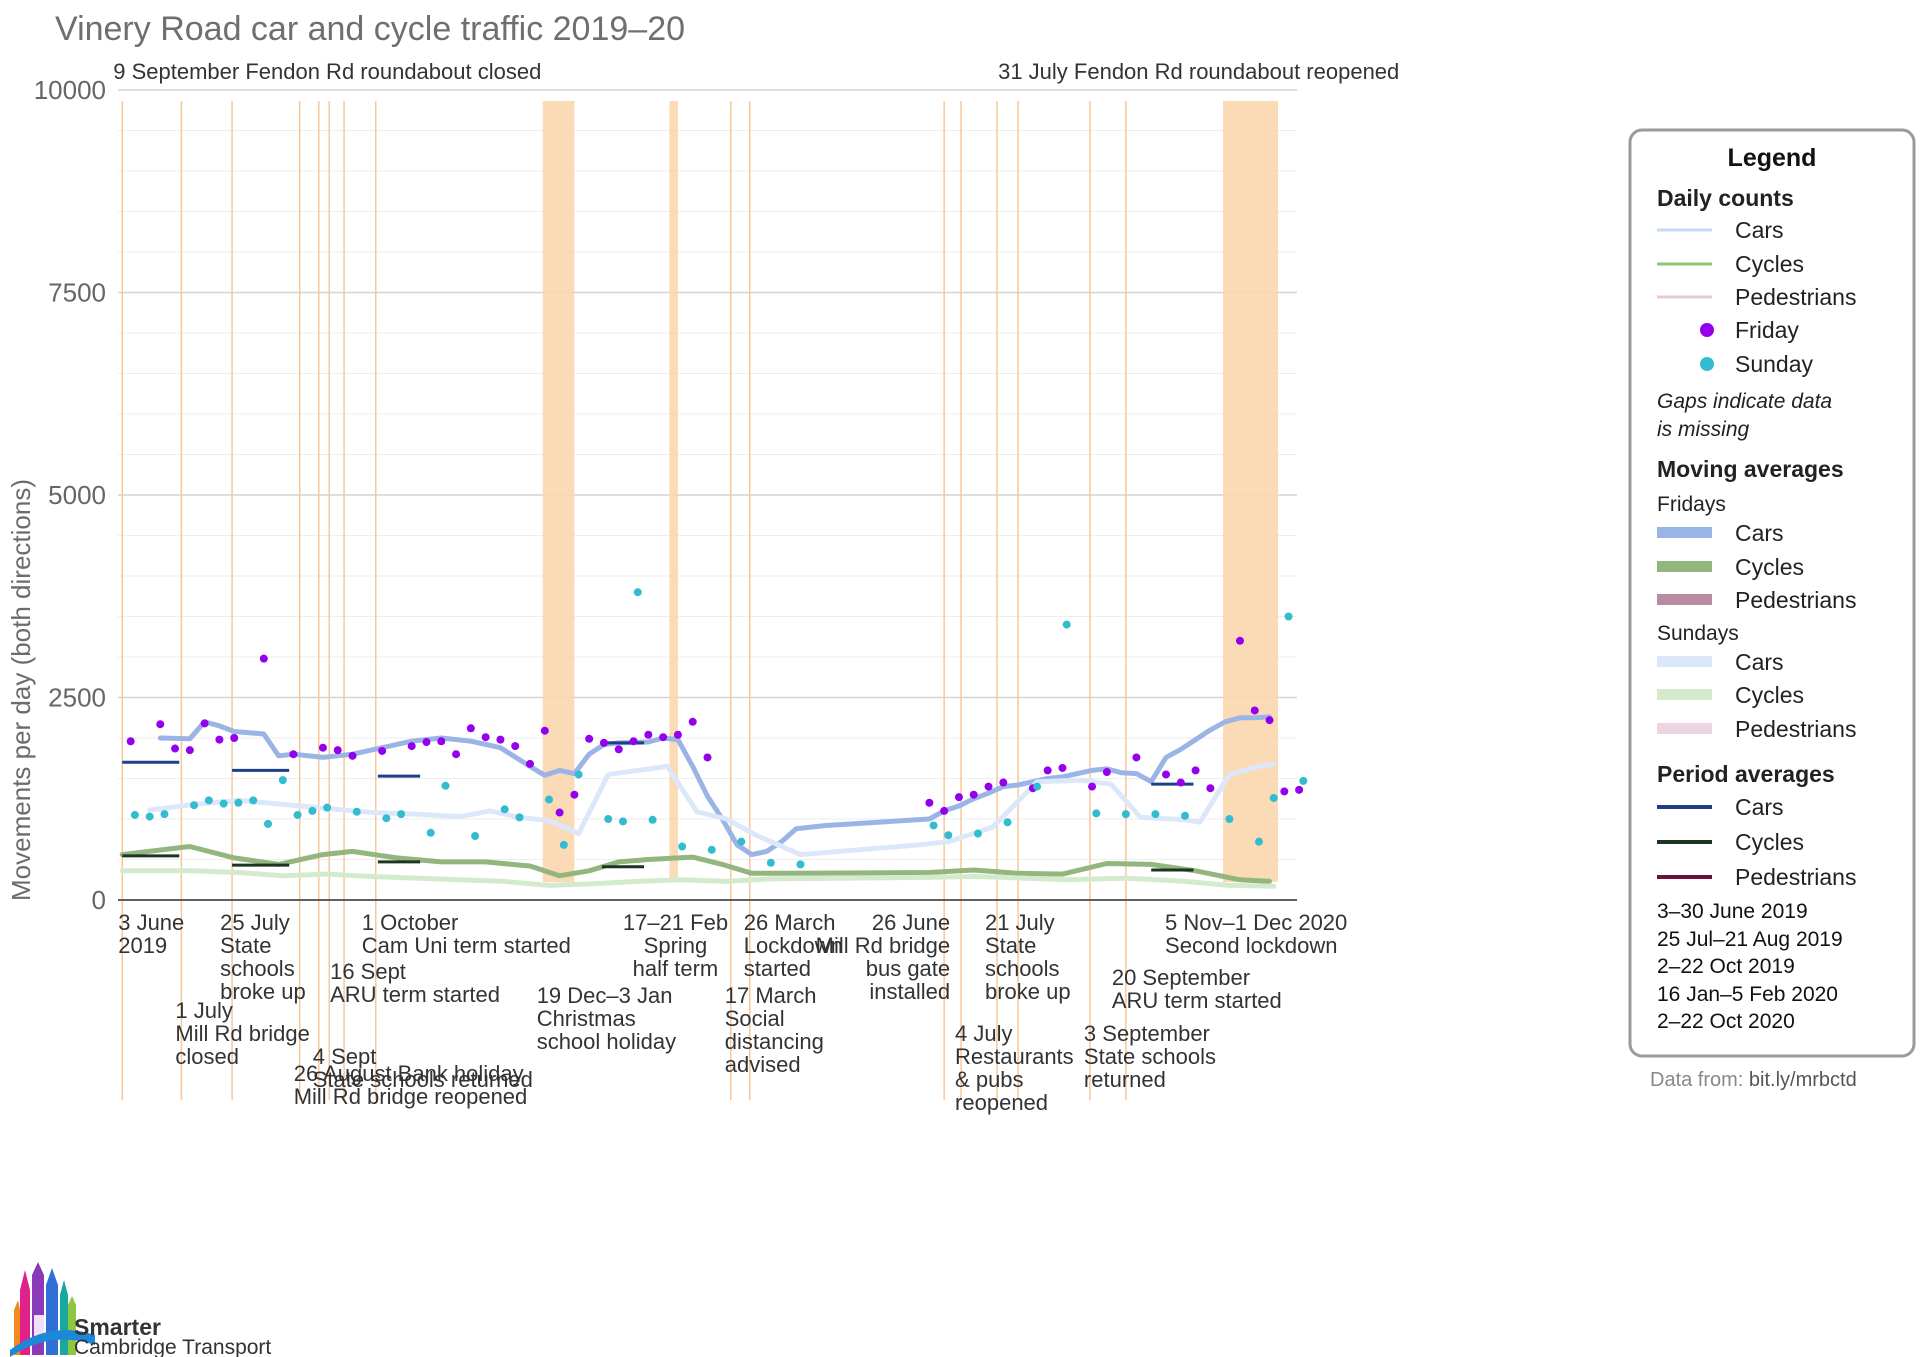 This screenshot has height=1357, width=1920. What do you see at coordinates (466, 945) in the screenshot?
I see `annotation-line: Cam Uni term started` at bounding box center [466, 945].